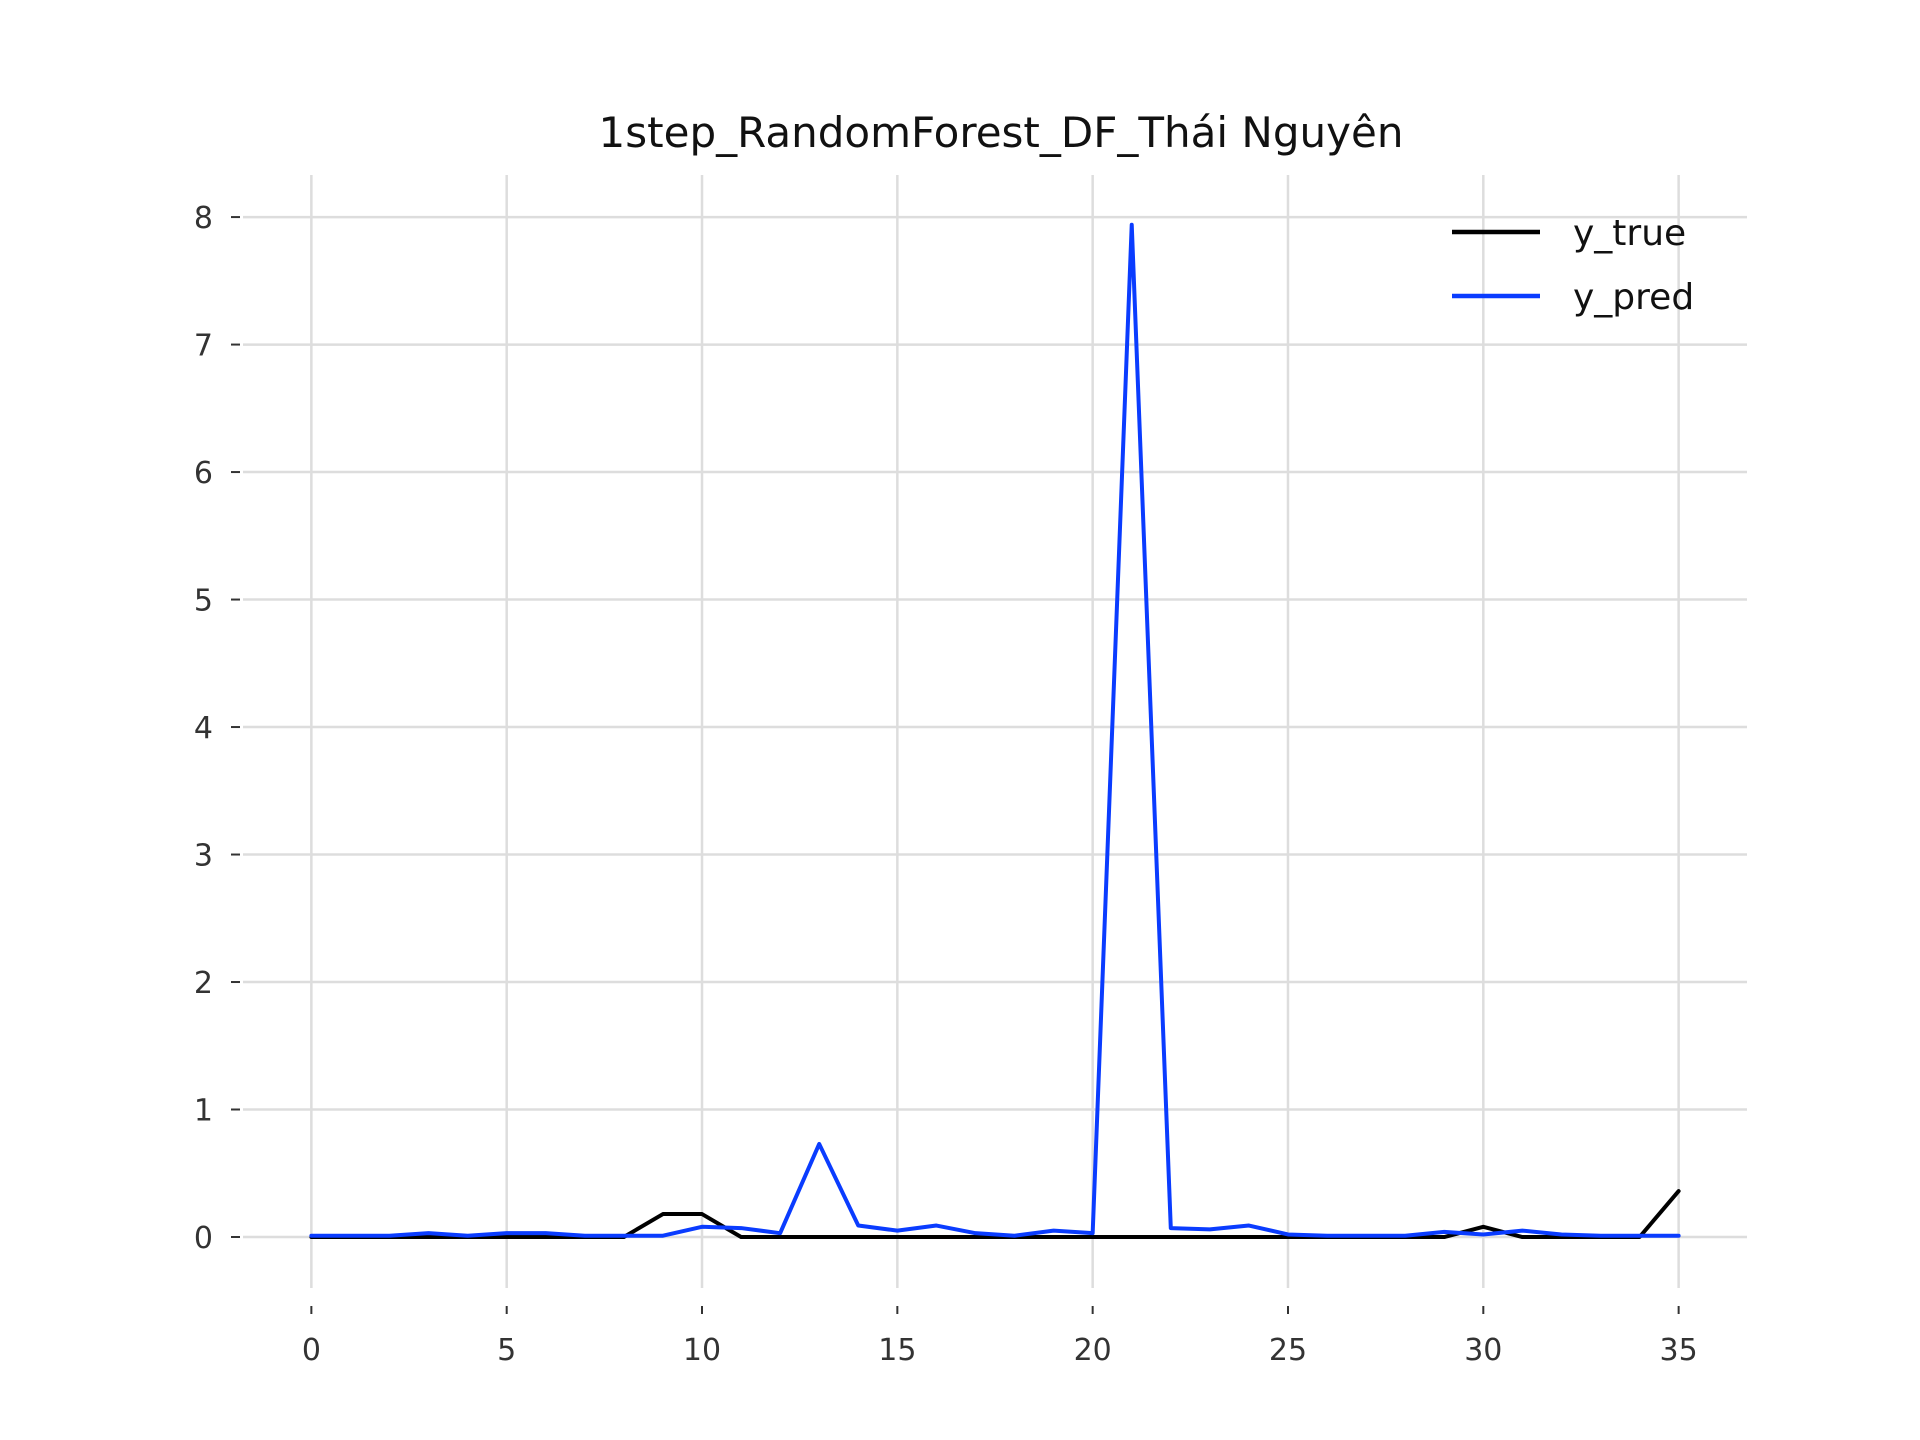 The height and width of the screenshot is (1440, 1920). Describe the element at coordinates (506, 1350) in the screenshot. I see `x-tick-label: 5` at that location.